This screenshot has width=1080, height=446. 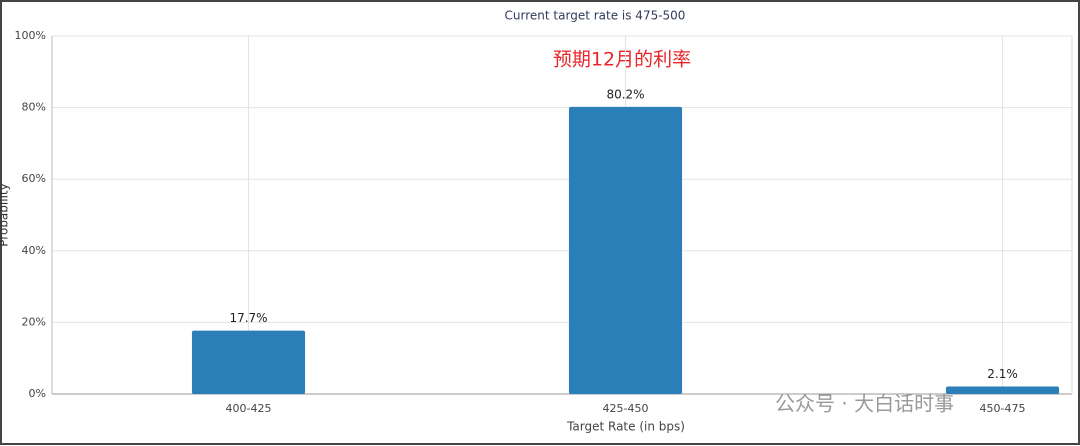 I want to click on y-tick-label: 0%, so click(x=37, y=393).